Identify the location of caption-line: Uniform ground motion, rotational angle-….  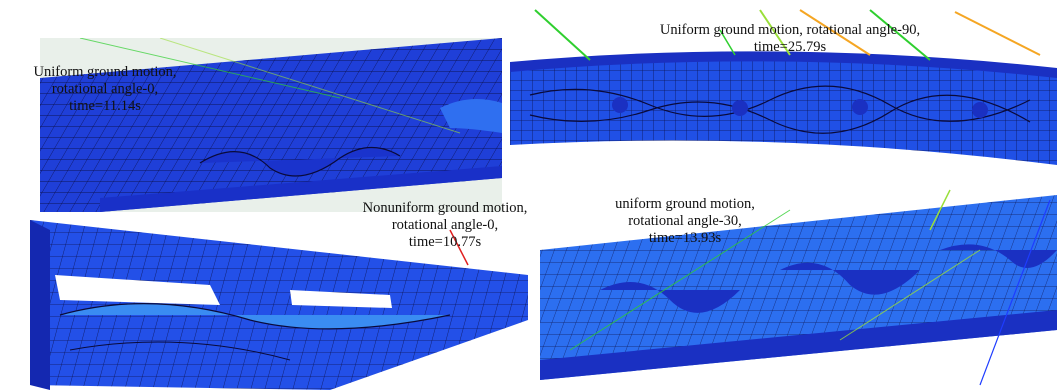
(790, 30).